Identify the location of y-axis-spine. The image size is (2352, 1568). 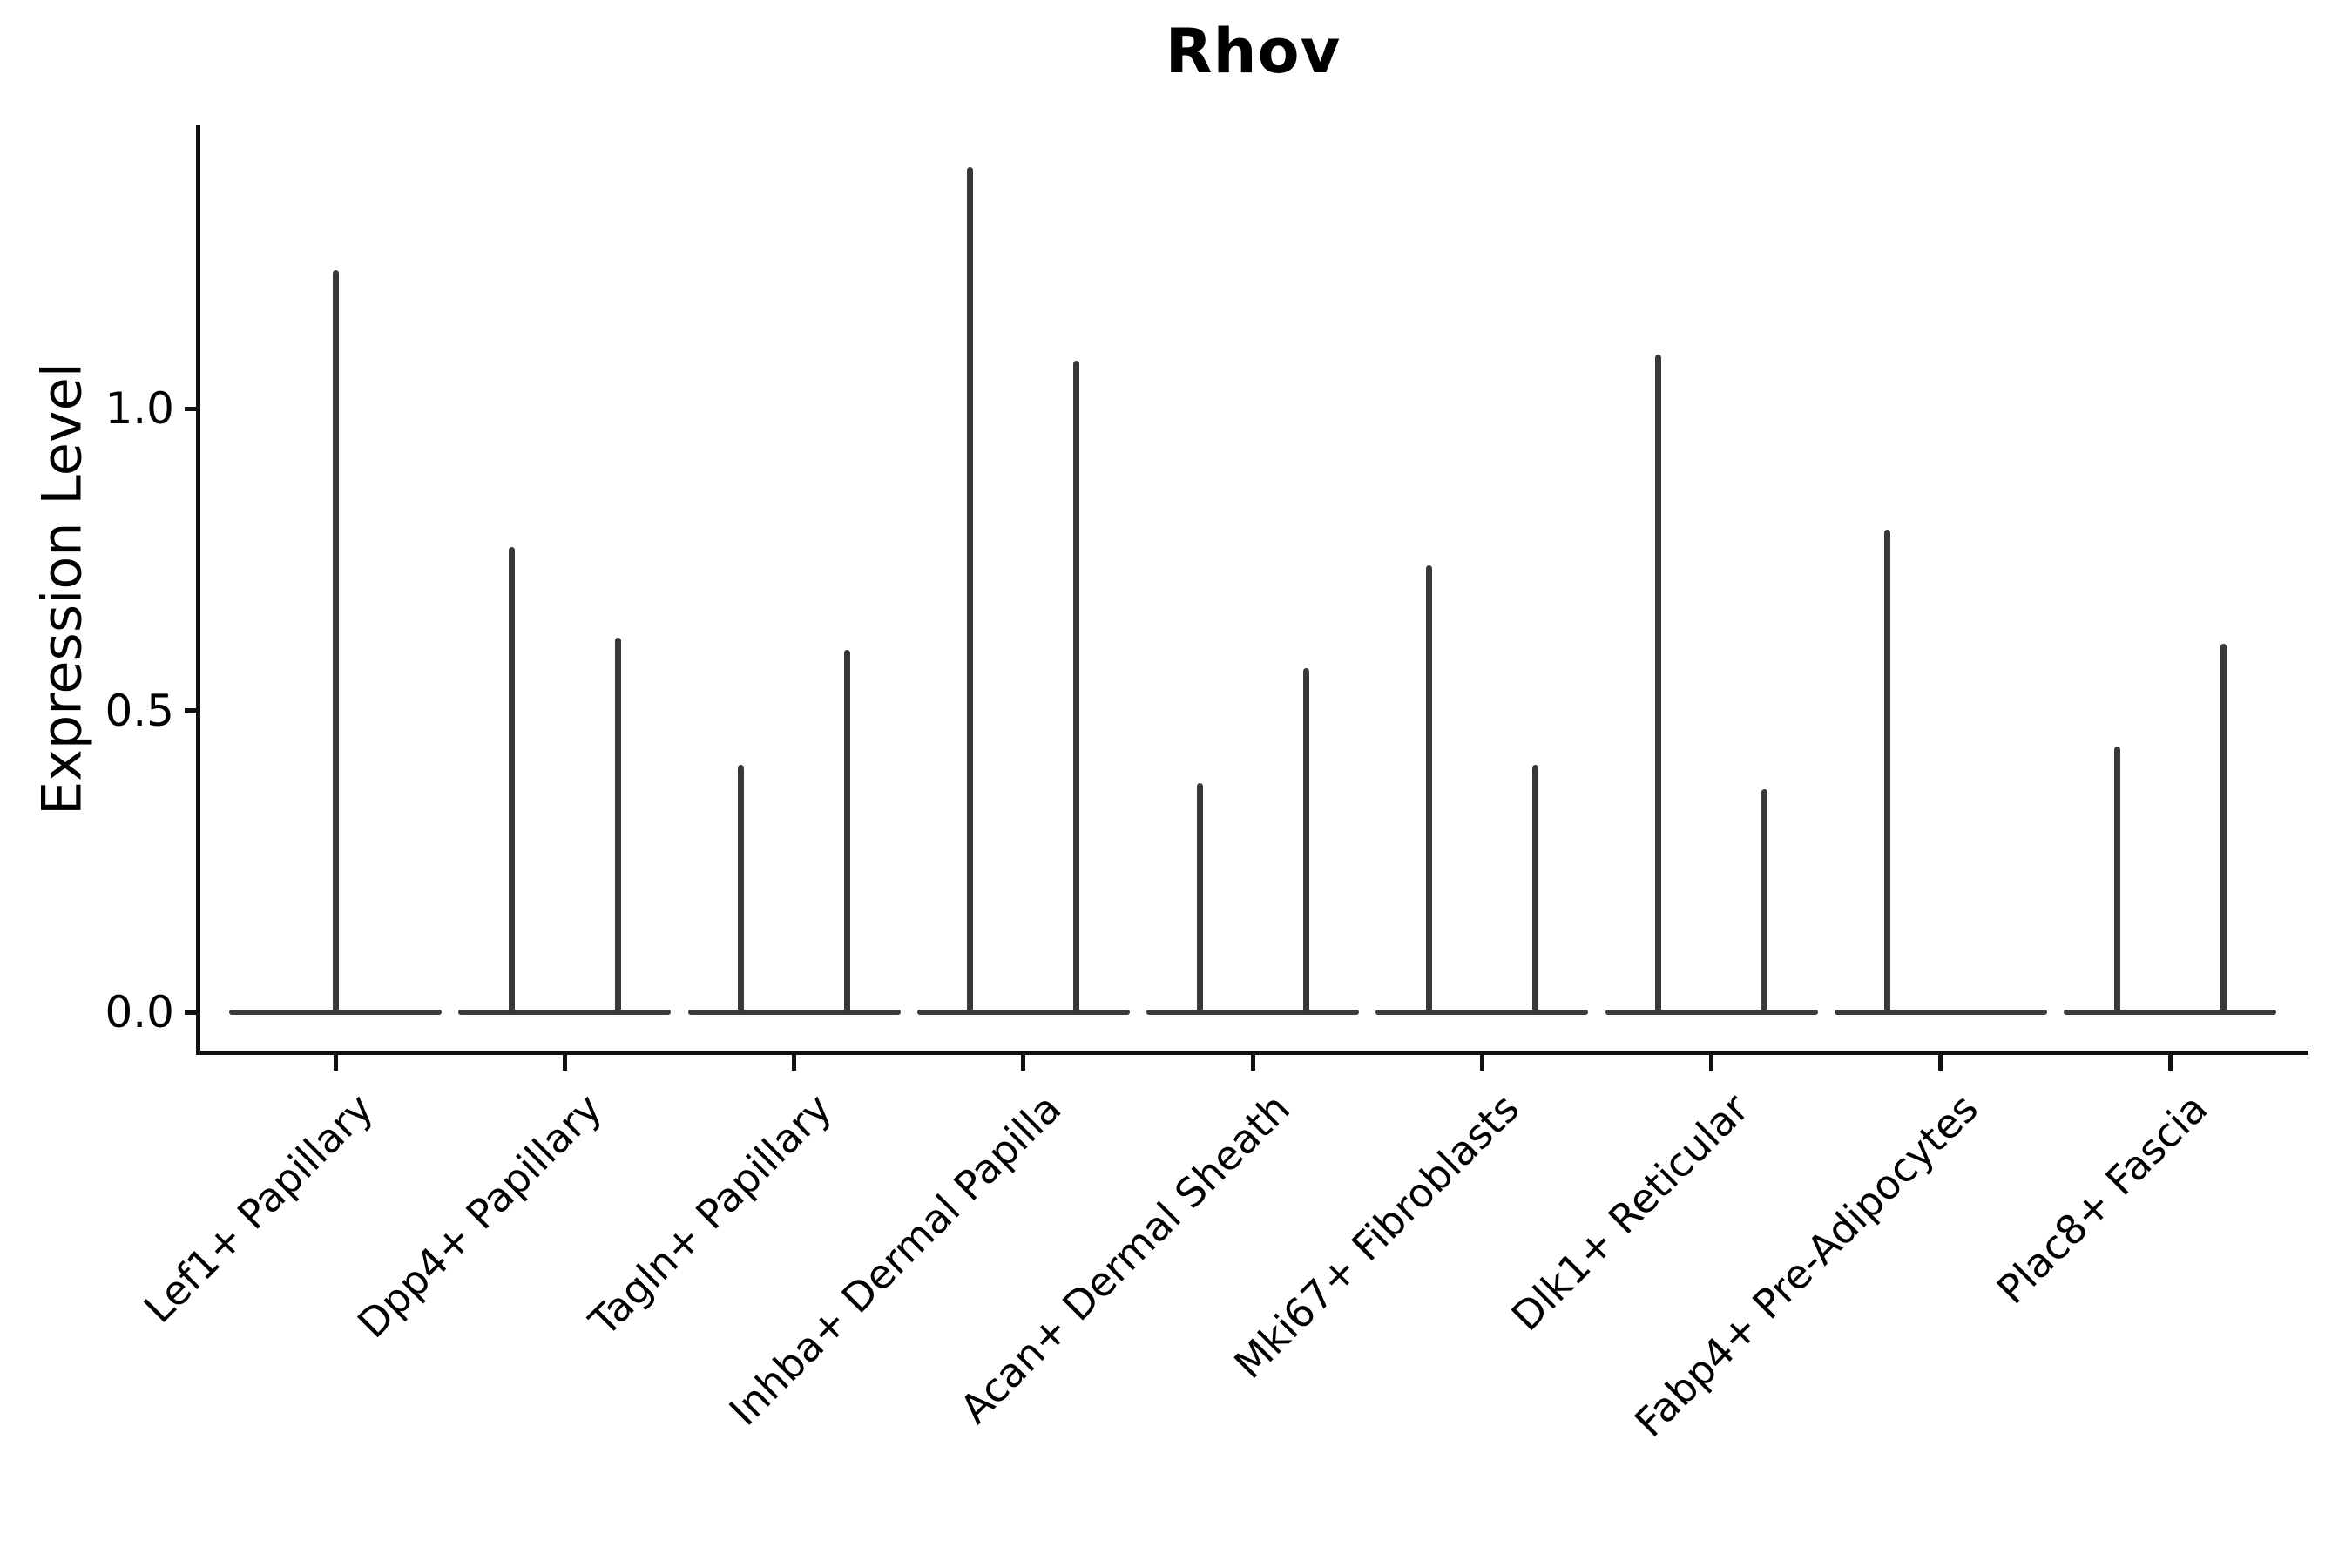
(198, 590).